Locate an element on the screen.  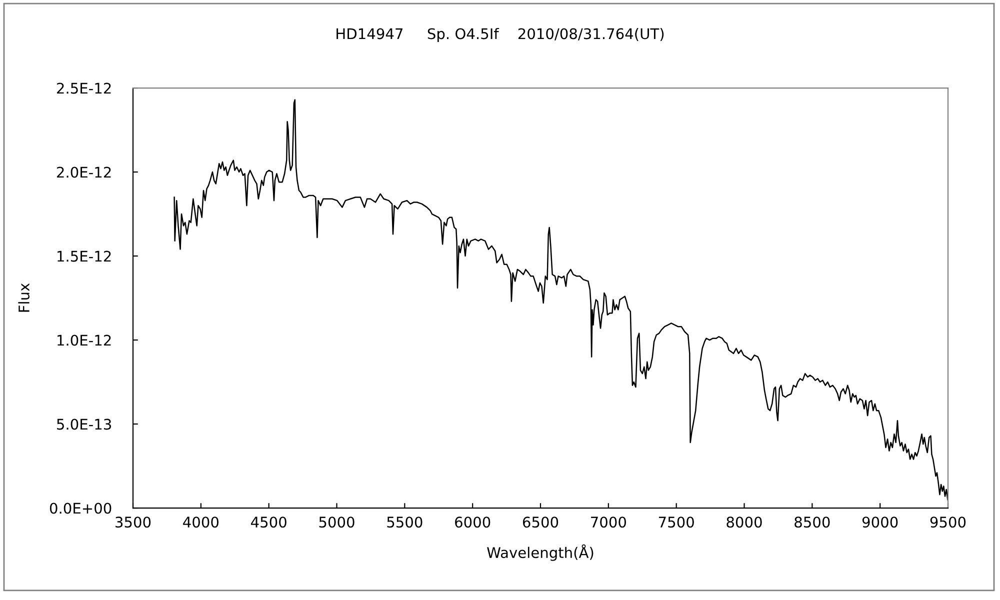
x-tick-label: 3500 is located at coordinates (133, 522).